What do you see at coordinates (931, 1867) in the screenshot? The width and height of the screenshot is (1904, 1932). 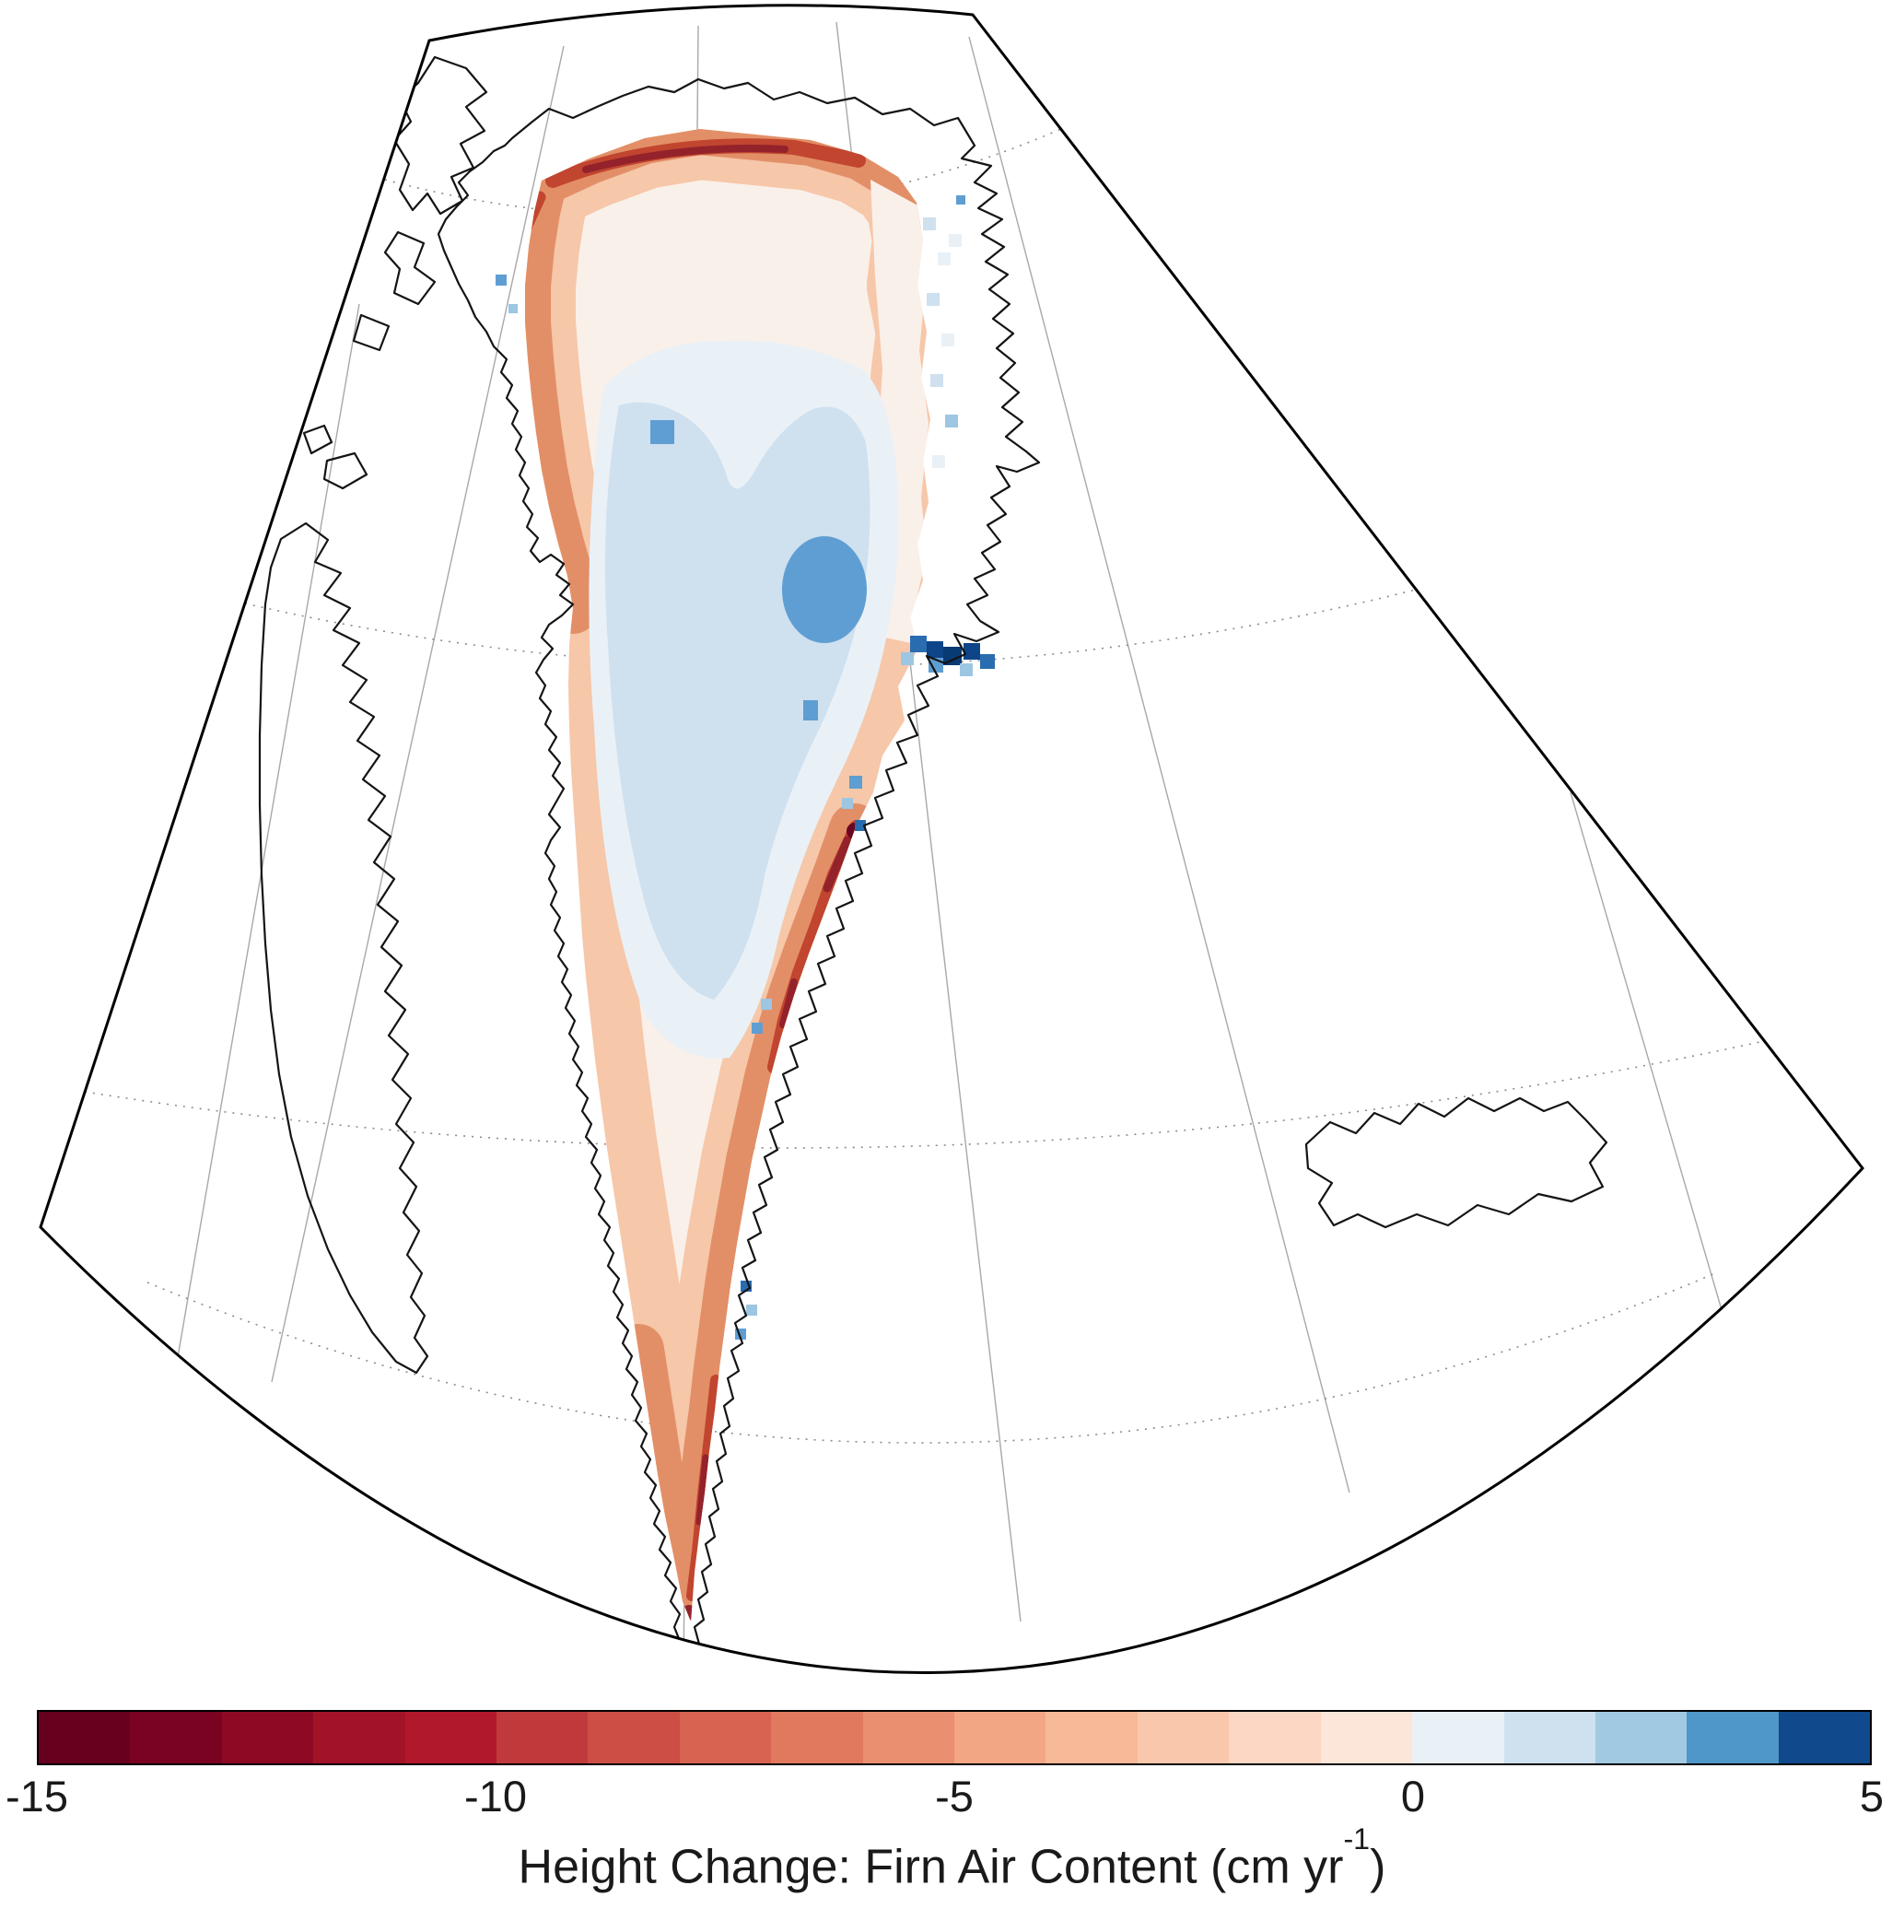 I see `colorbar-title-text: Height Change: Firn Air Content (cm yr` at bounding box center [931, 1867].